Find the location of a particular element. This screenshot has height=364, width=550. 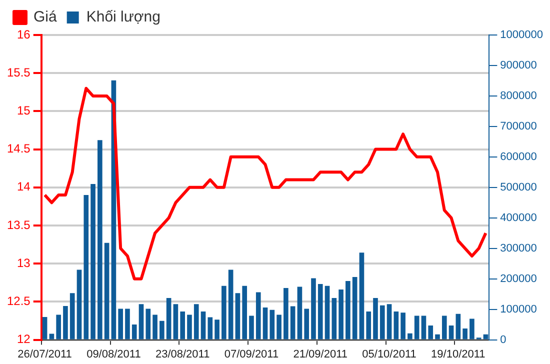

y-tick-label: 15 is located at coordinates (23, 111).